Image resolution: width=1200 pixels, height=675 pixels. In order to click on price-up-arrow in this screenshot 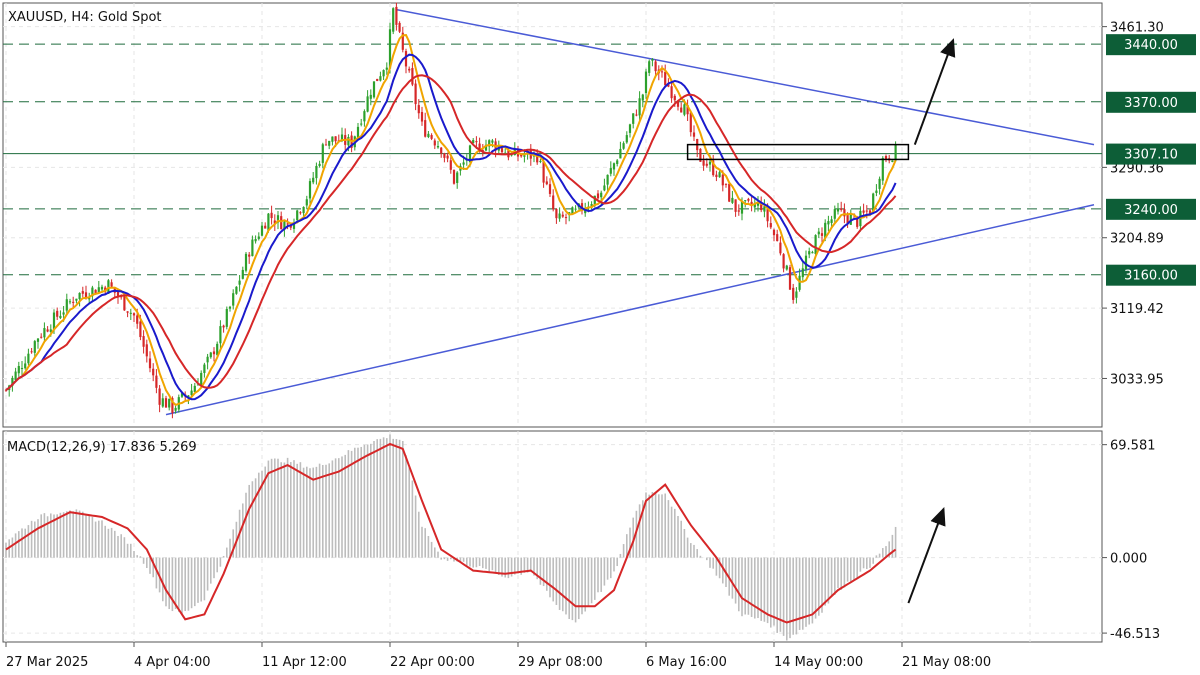, I will do `click(934, 91)`.